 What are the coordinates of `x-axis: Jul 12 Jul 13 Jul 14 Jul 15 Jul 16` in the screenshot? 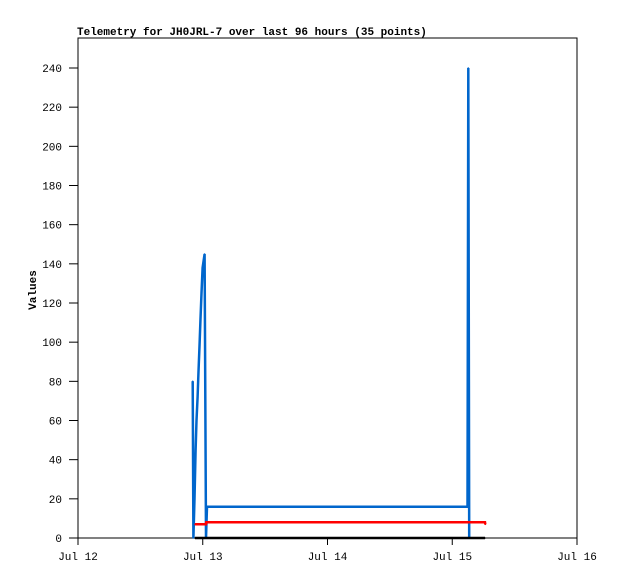 It's located at (327, 551).